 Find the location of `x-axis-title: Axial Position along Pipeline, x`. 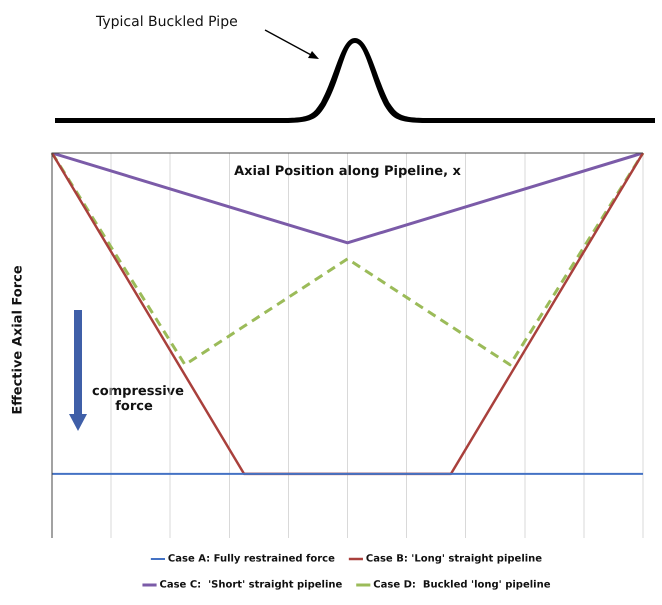

x-axis-title: Axial Position along Pipeline, x is located at coordinates (348, 171).